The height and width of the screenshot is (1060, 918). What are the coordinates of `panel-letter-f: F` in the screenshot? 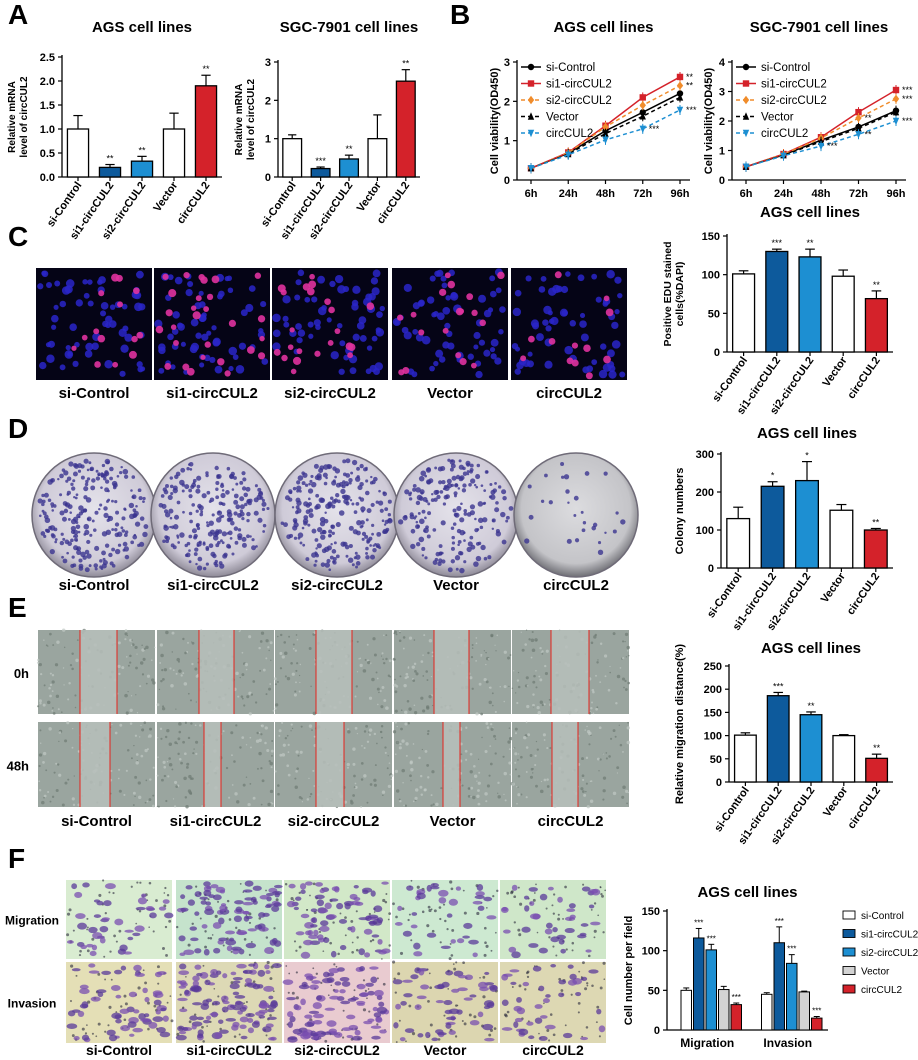 It's located at (16, 858).